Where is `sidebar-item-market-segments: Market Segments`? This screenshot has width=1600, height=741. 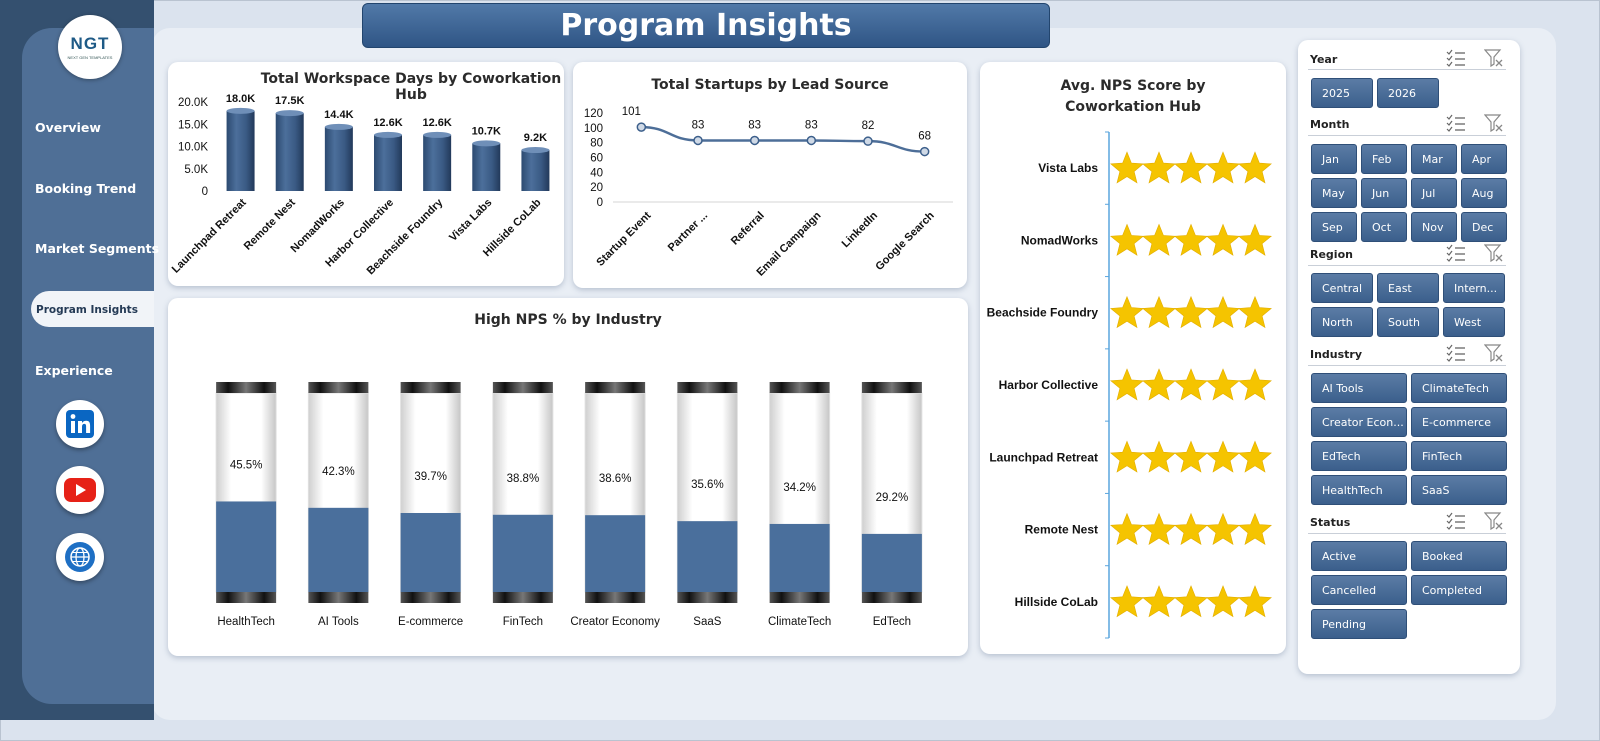
sidebar-item-market-segments: Market Segments is located at coordinates (97, 248).